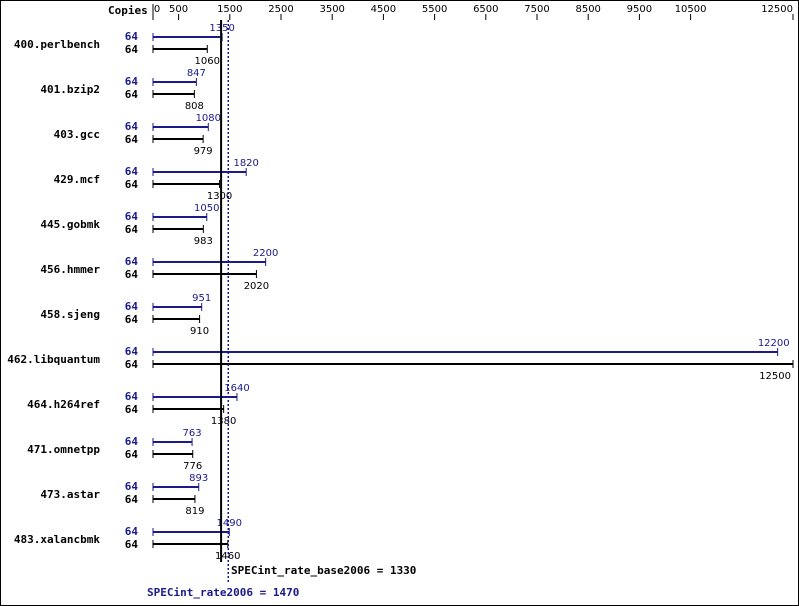  Describe the element at coordinates (223, 592) in the screenshot. I see `peak-reference-label: SPECint_rate2006 = 1470` at that location.